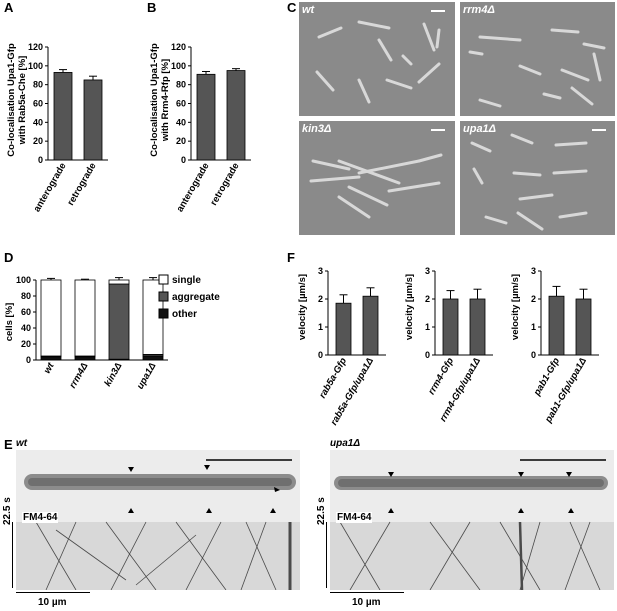 The image size is (617, 611). I want to click on e-stain-left: FM4-64, so click(40, 517).